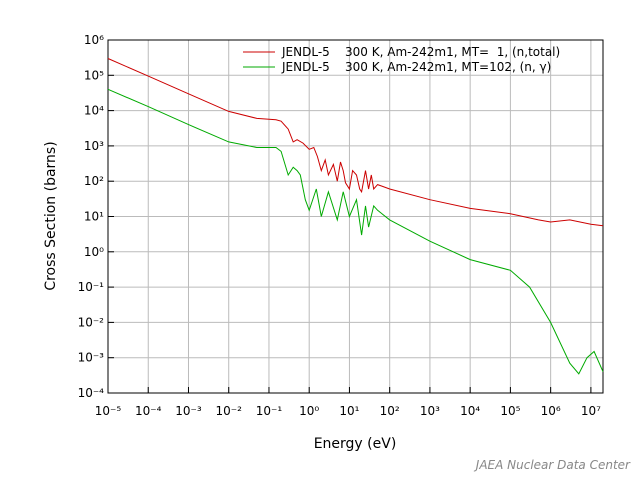 Image resolution: width=640 pixels, height=480 pixels. What do you see at coordinates (91, 322) in the screenshot?
I see `y-tick-label: 10⁻²` at bounding box center [91, 322].